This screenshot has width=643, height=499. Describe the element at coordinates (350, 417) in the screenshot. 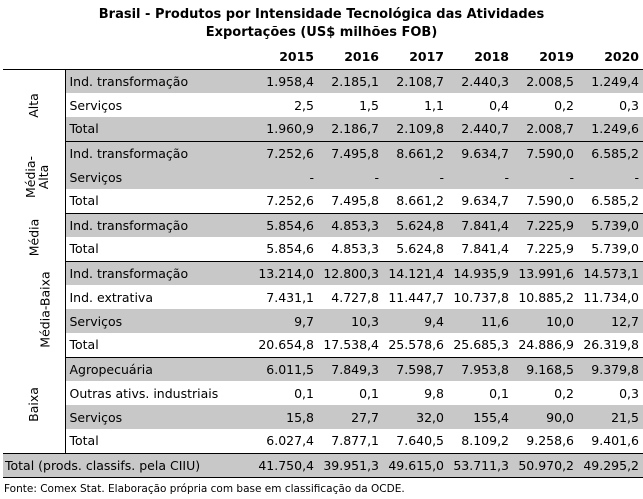

I see `cell-value: 27,7` at that location.